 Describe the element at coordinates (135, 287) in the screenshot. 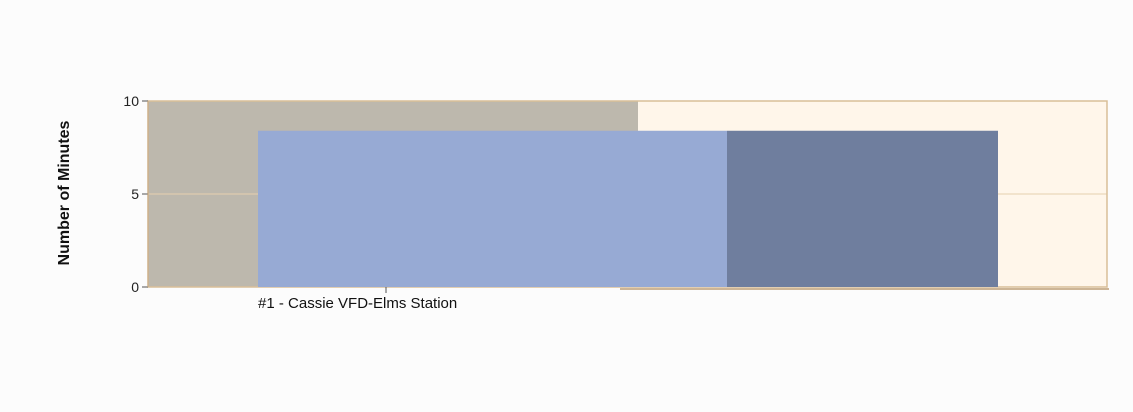

I see `y-tick-label: 0` at that location.